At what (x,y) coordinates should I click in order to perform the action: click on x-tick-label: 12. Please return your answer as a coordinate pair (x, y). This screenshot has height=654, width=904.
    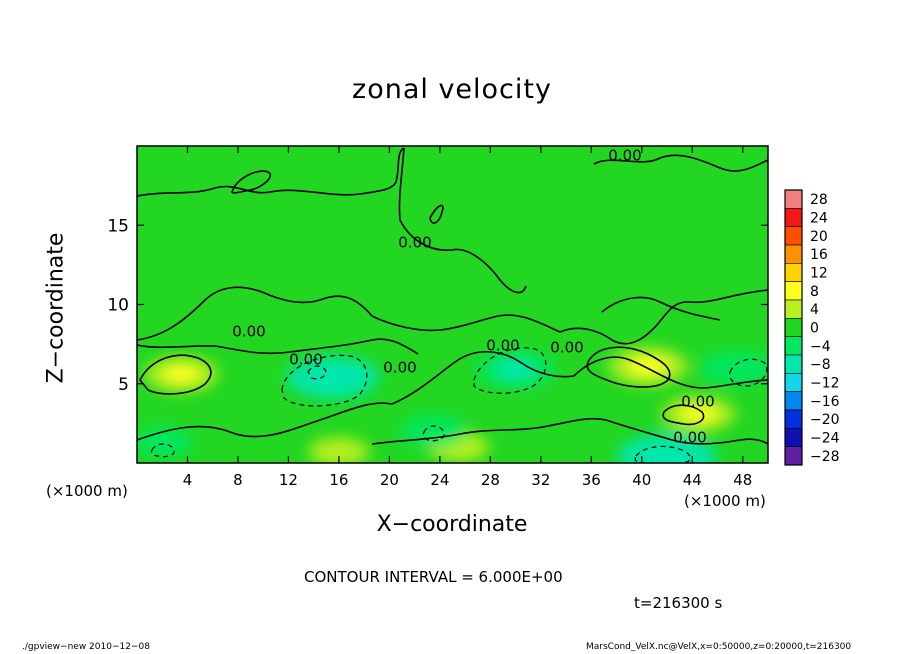
    Looking at the image, I should click on (288, 480).